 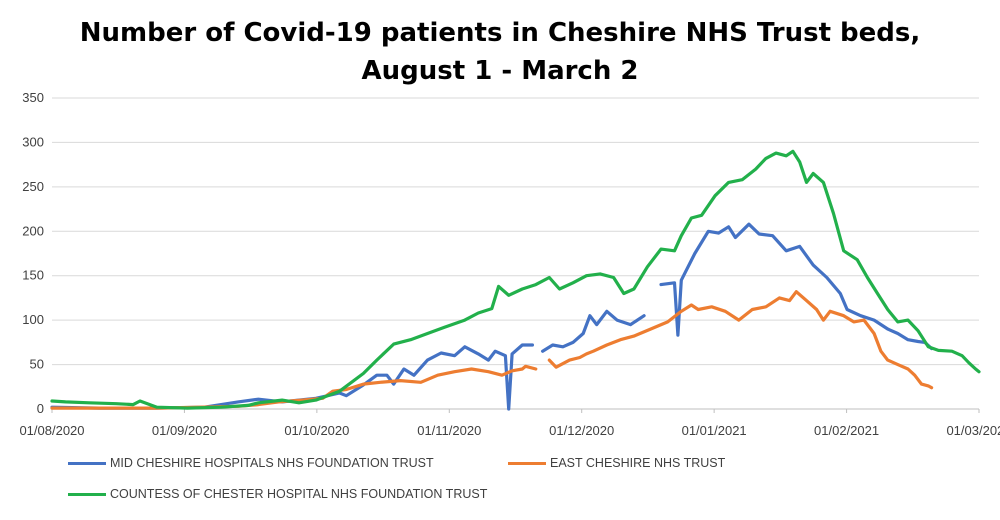 I want to click on x-tick-label: 01/02/2021, so click(x=846, y=430).